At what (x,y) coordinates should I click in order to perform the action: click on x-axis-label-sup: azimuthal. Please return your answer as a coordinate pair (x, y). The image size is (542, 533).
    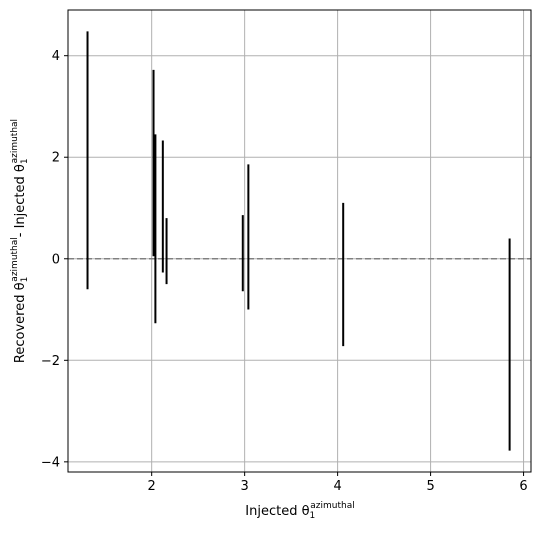
    Looking at the image, I should click on (332, 506).